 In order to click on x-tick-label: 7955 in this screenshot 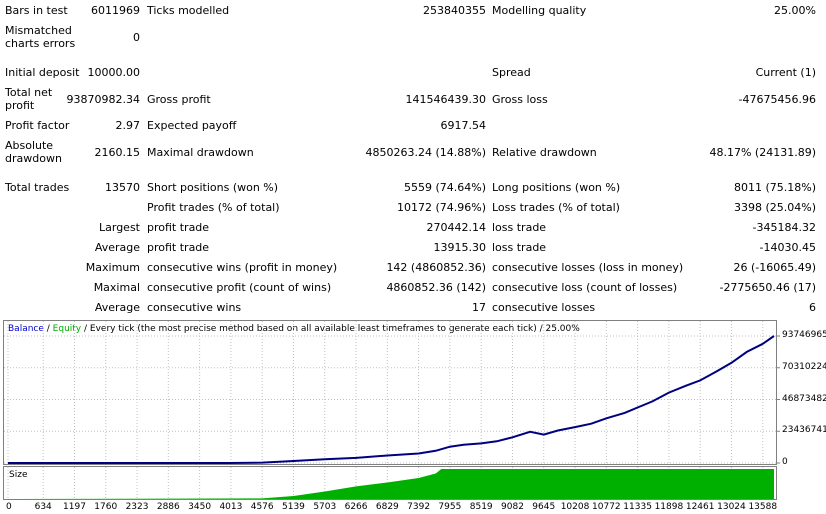, I will do `click(450, 507)`.